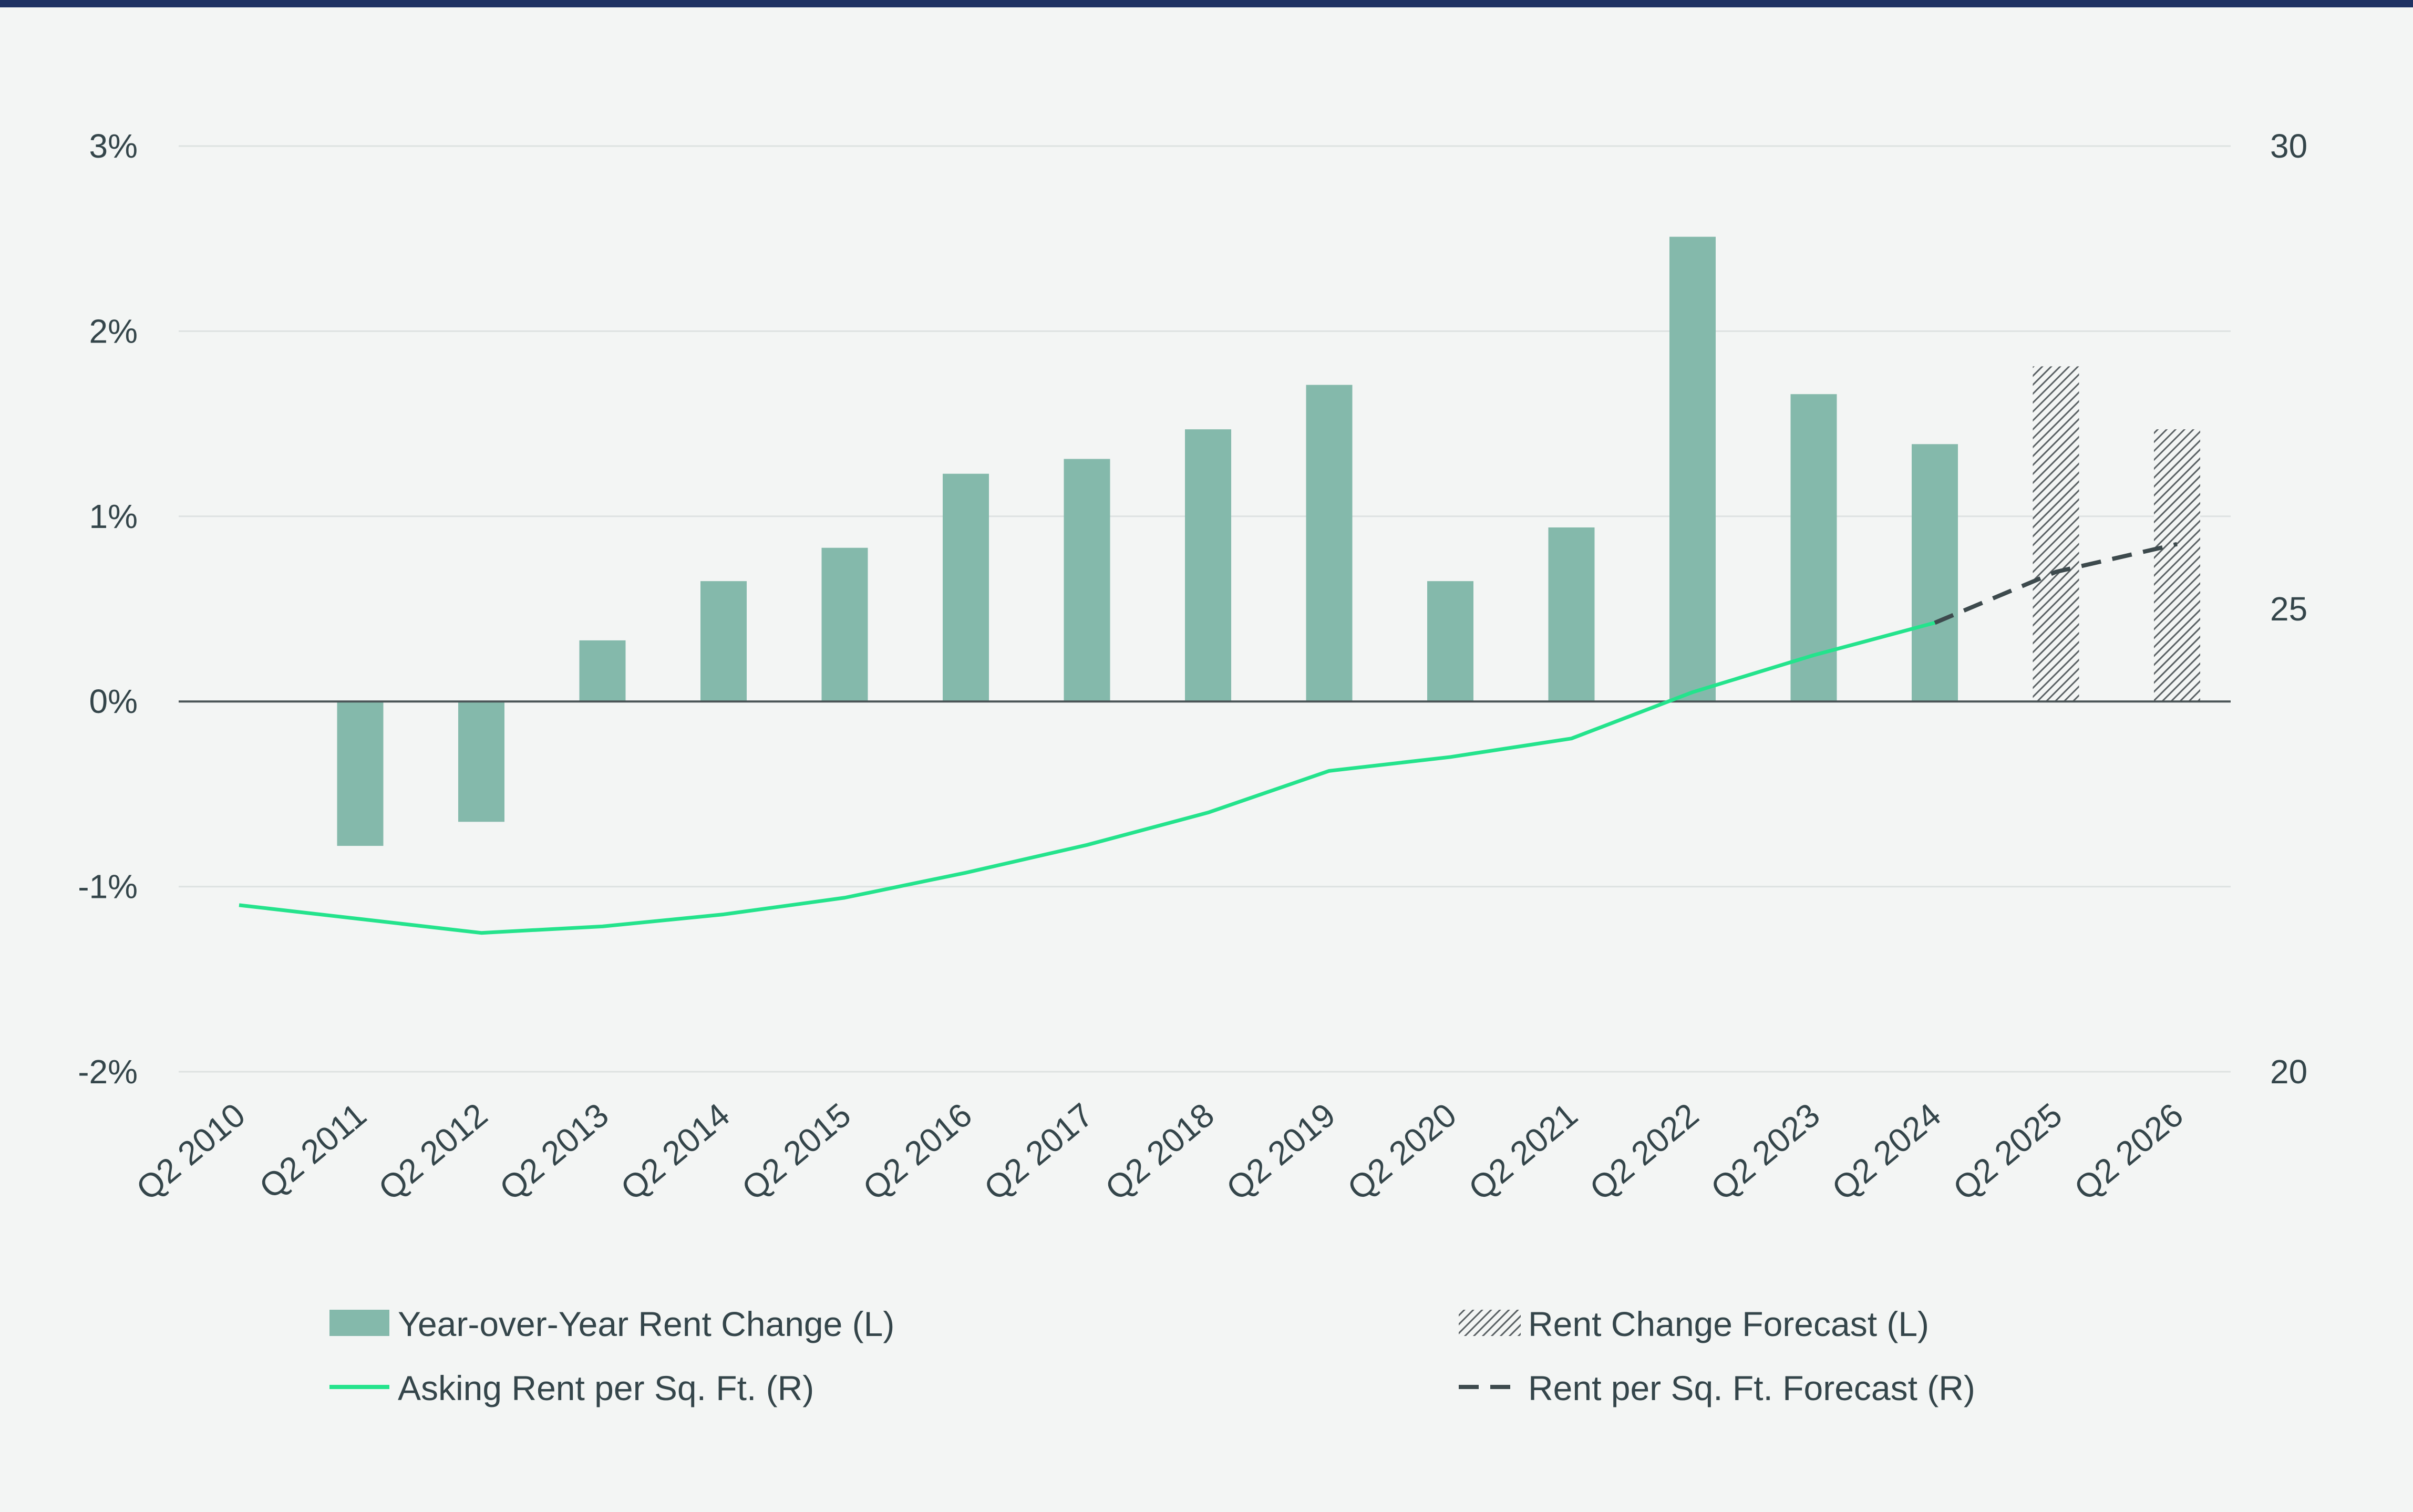  I want to click on x-tick-label: Q2 2021, so click(1522, 1152).